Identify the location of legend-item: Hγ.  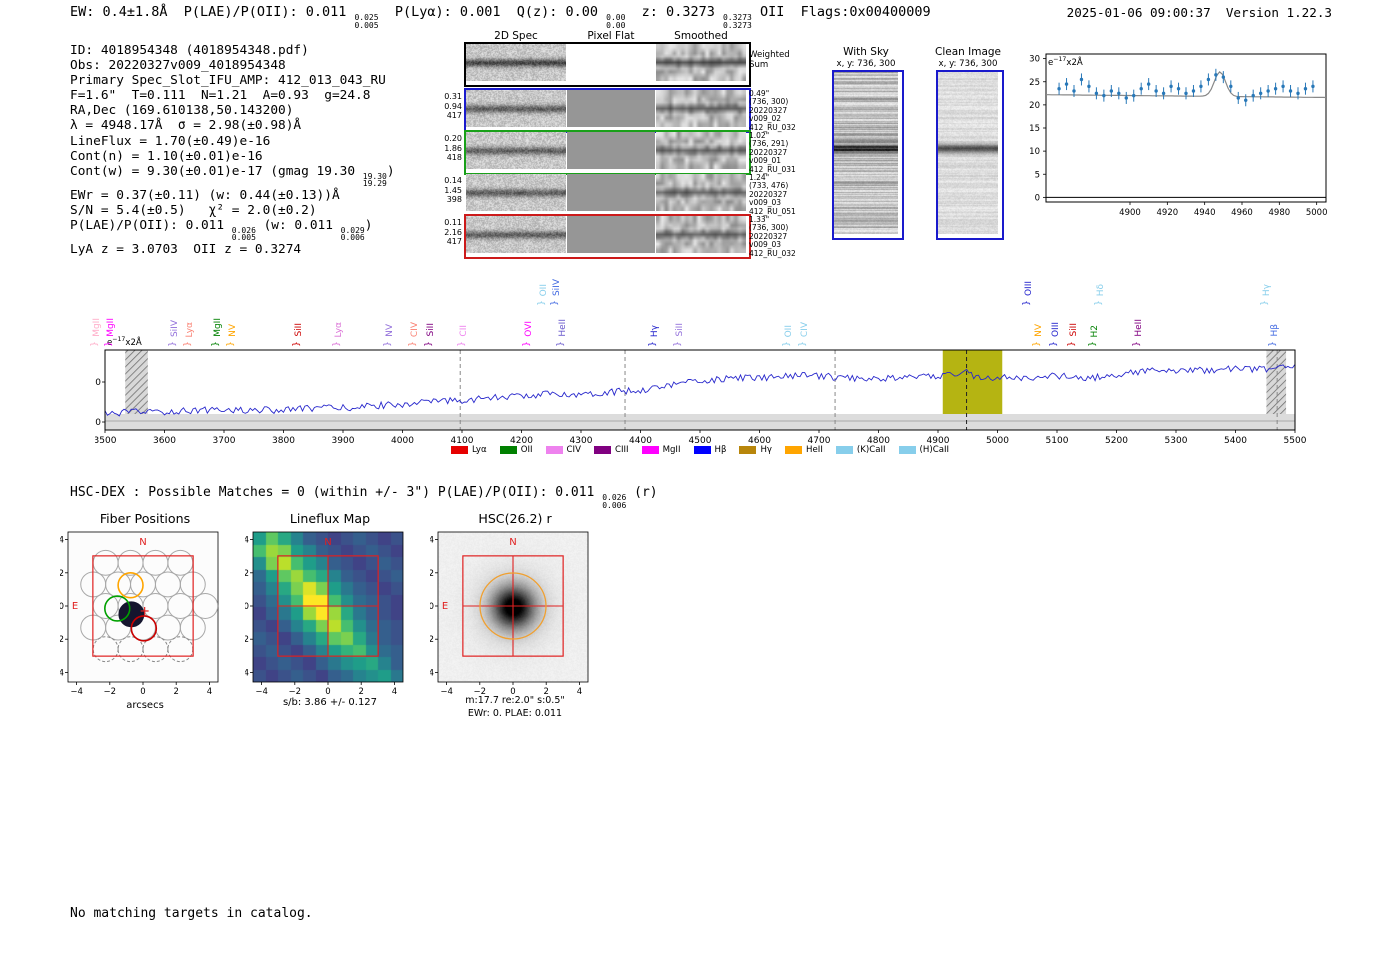
(755, 450).